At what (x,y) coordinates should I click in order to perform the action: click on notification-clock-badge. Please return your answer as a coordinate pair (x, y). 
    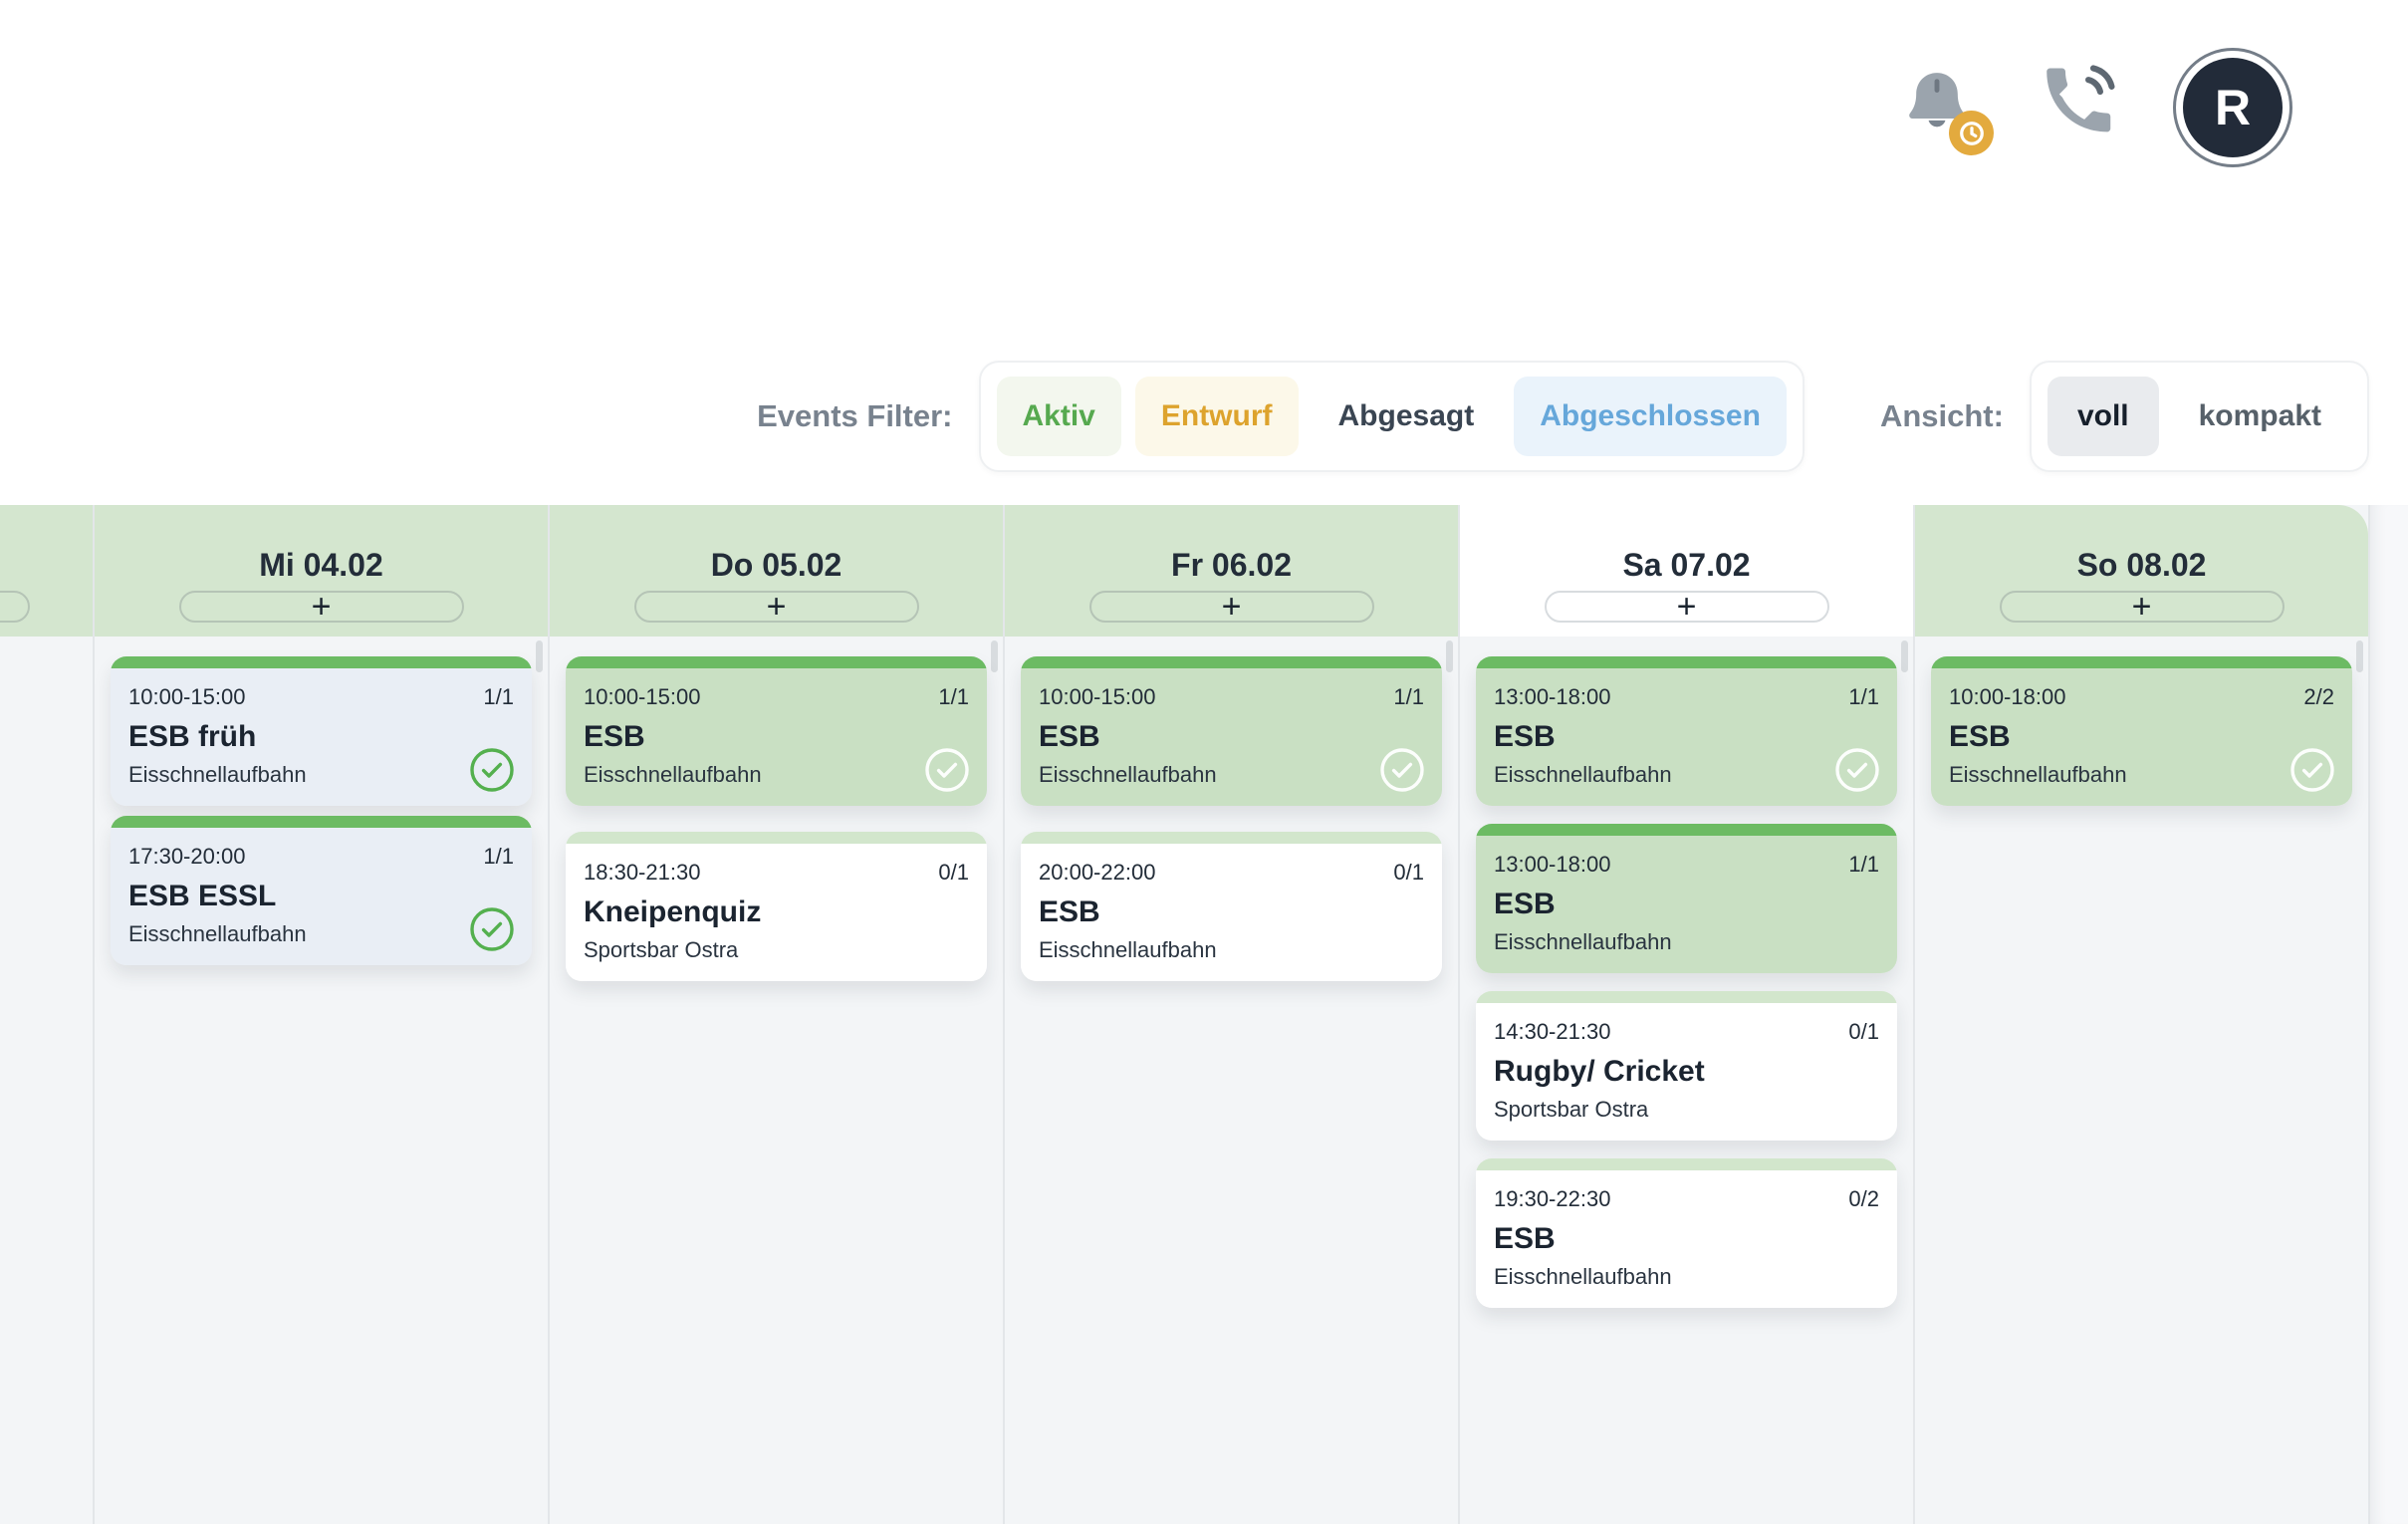
    Looking at the image, I should click on (1971, 133).